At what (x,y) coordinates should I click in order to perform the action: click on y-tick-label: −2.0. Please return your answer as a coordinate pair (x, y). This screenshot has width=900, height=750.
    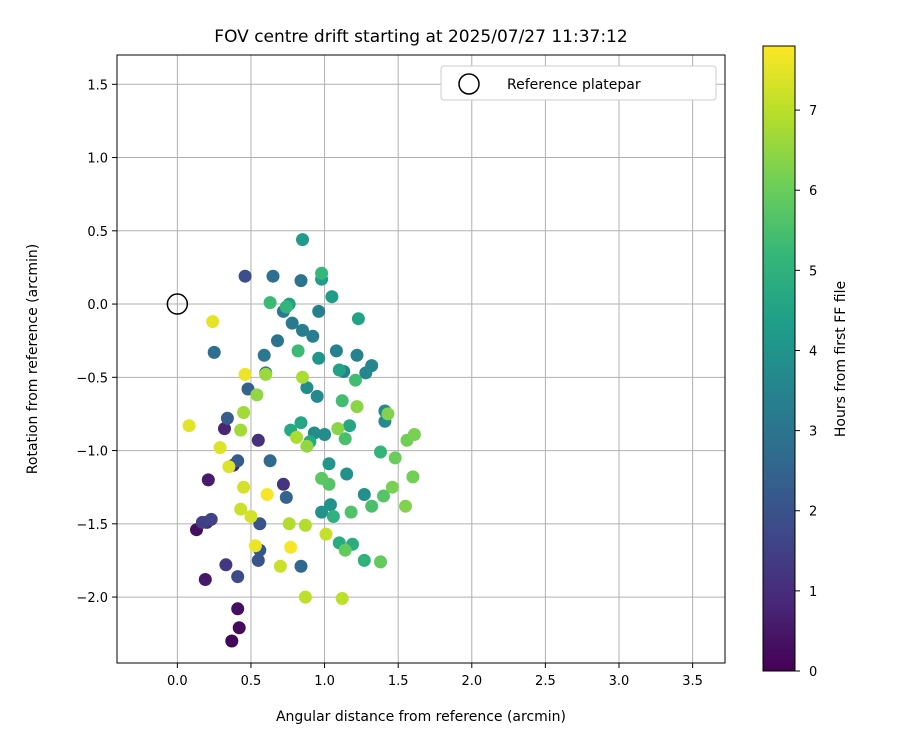
    Looking at the image, I should click on (92, 598).